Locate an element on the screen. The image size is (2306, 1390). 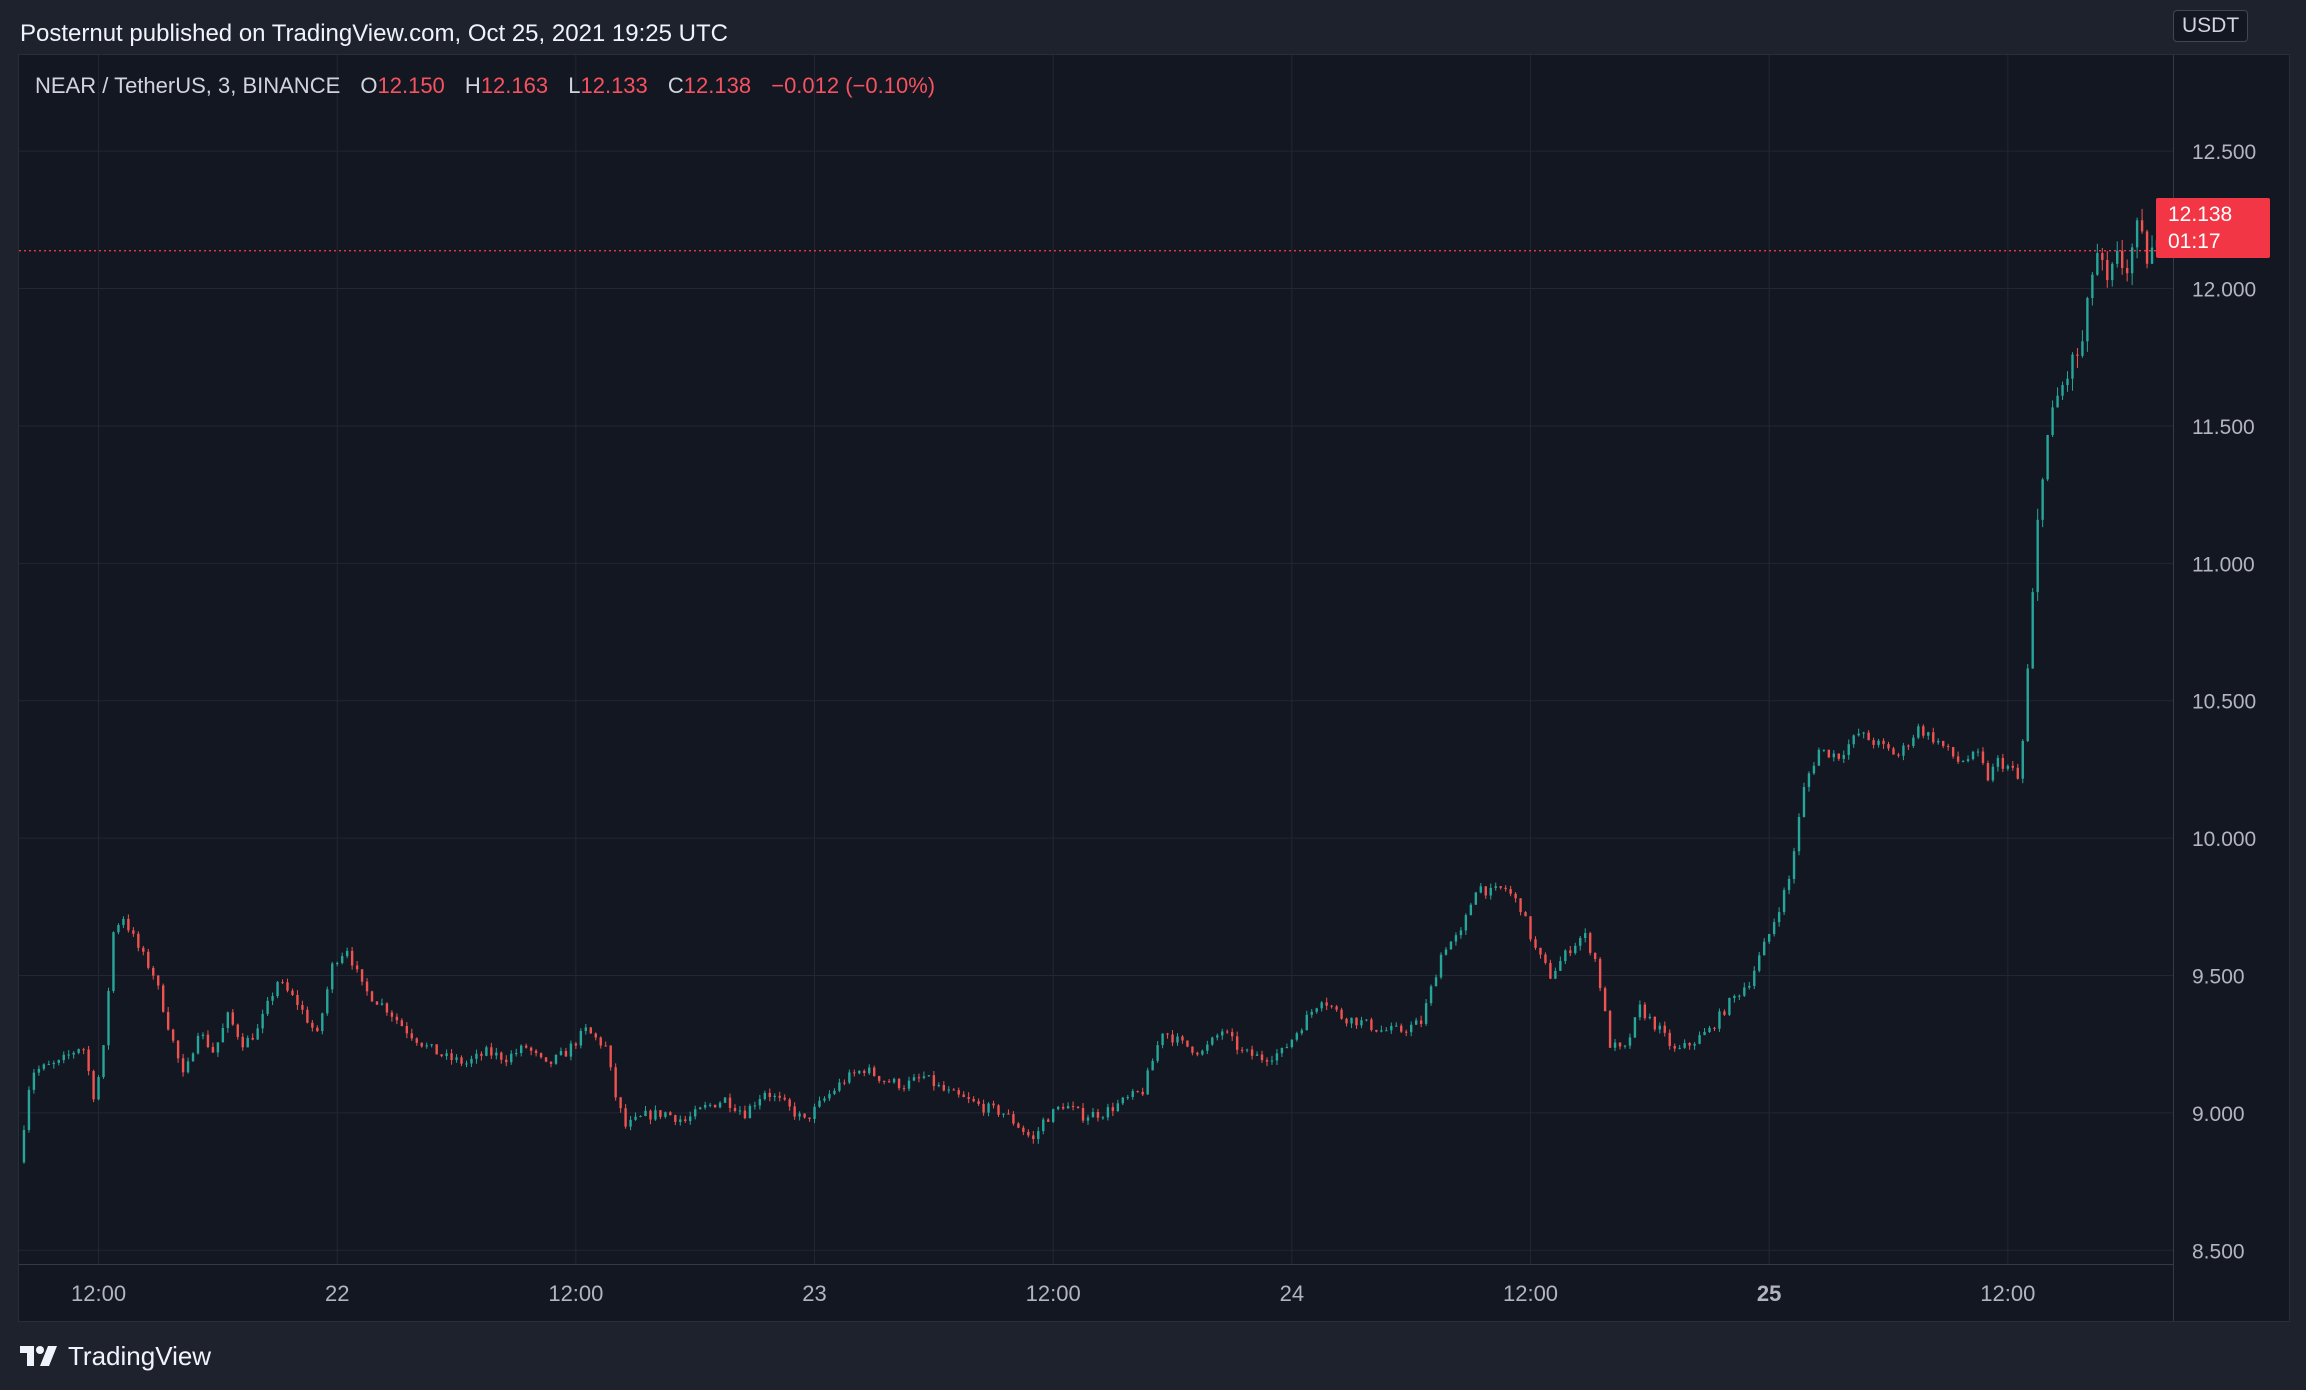
time-tick-label: 25 is located at coordinates (1769, 1293).